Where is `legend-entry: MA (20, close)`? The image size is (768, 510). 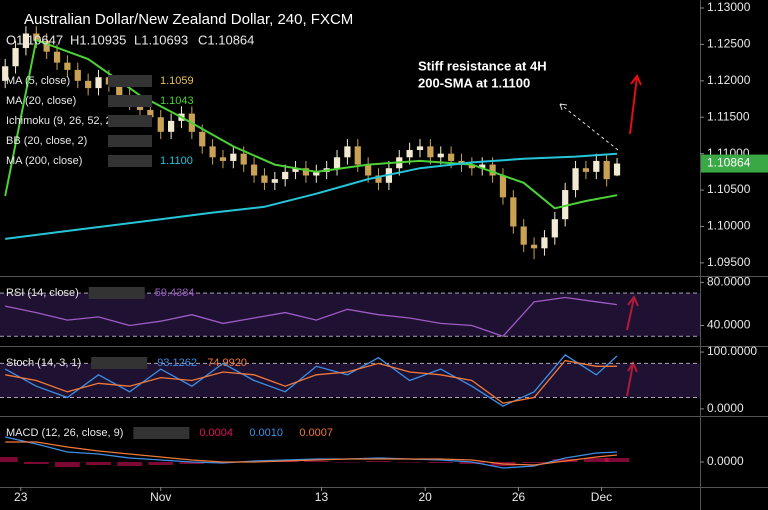
legend-entry: MA (20, close) is located at coordinates (41, 101).